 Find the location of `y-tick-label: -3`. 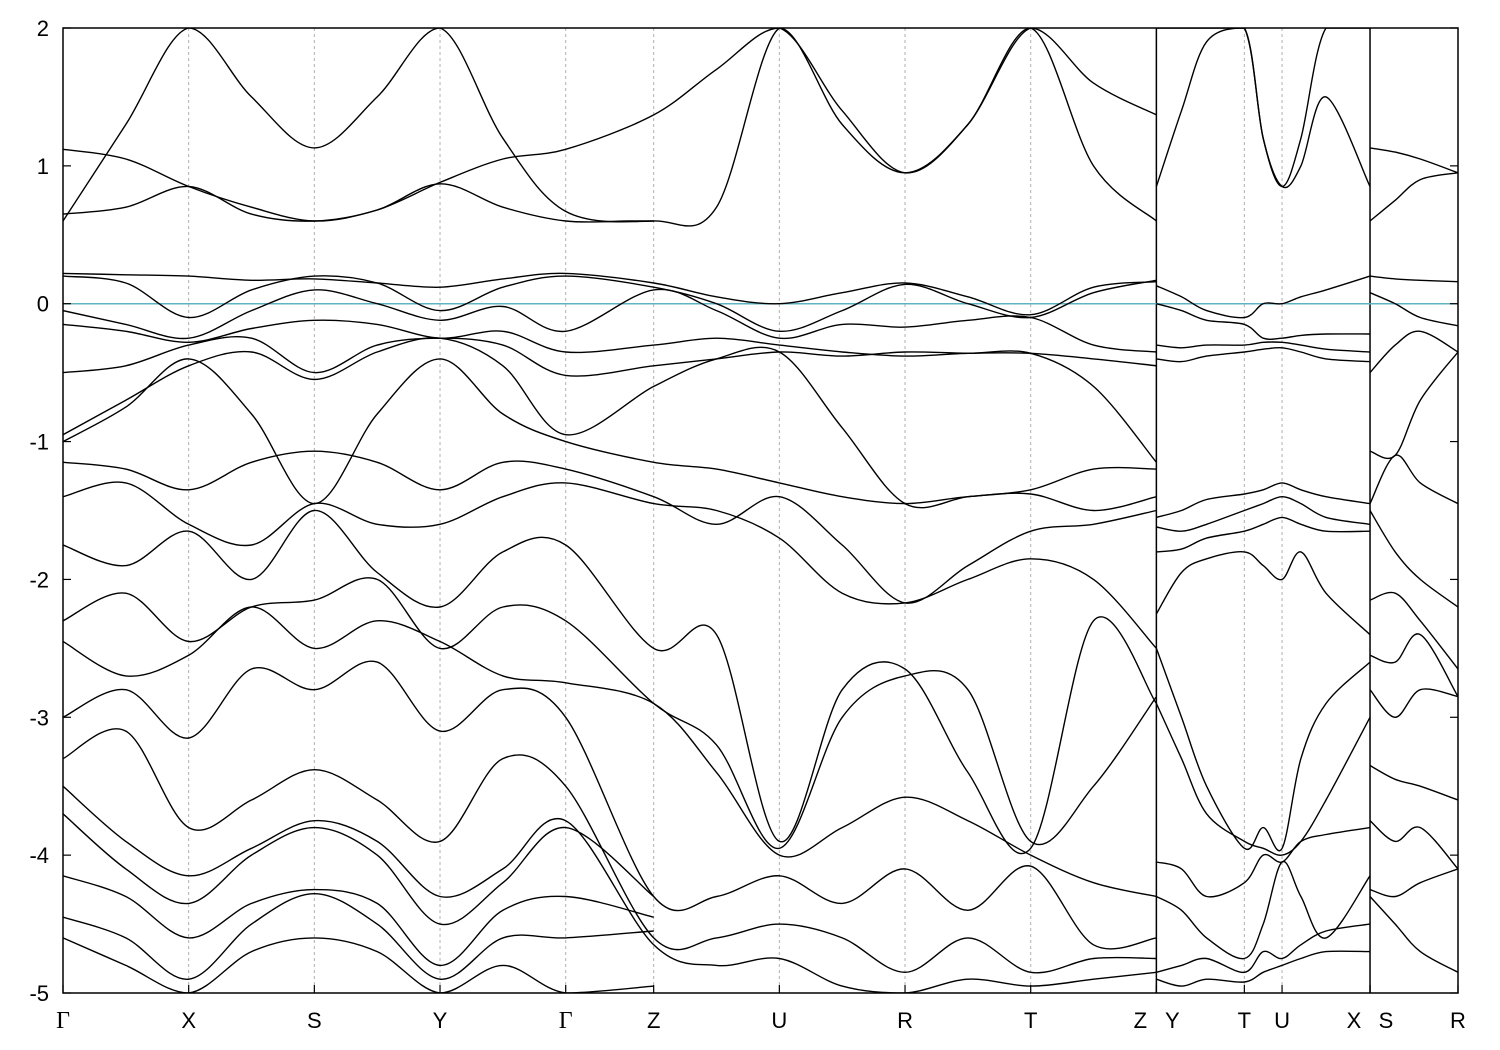

y-tick-label: -3 is located at coordinates (39, 717).